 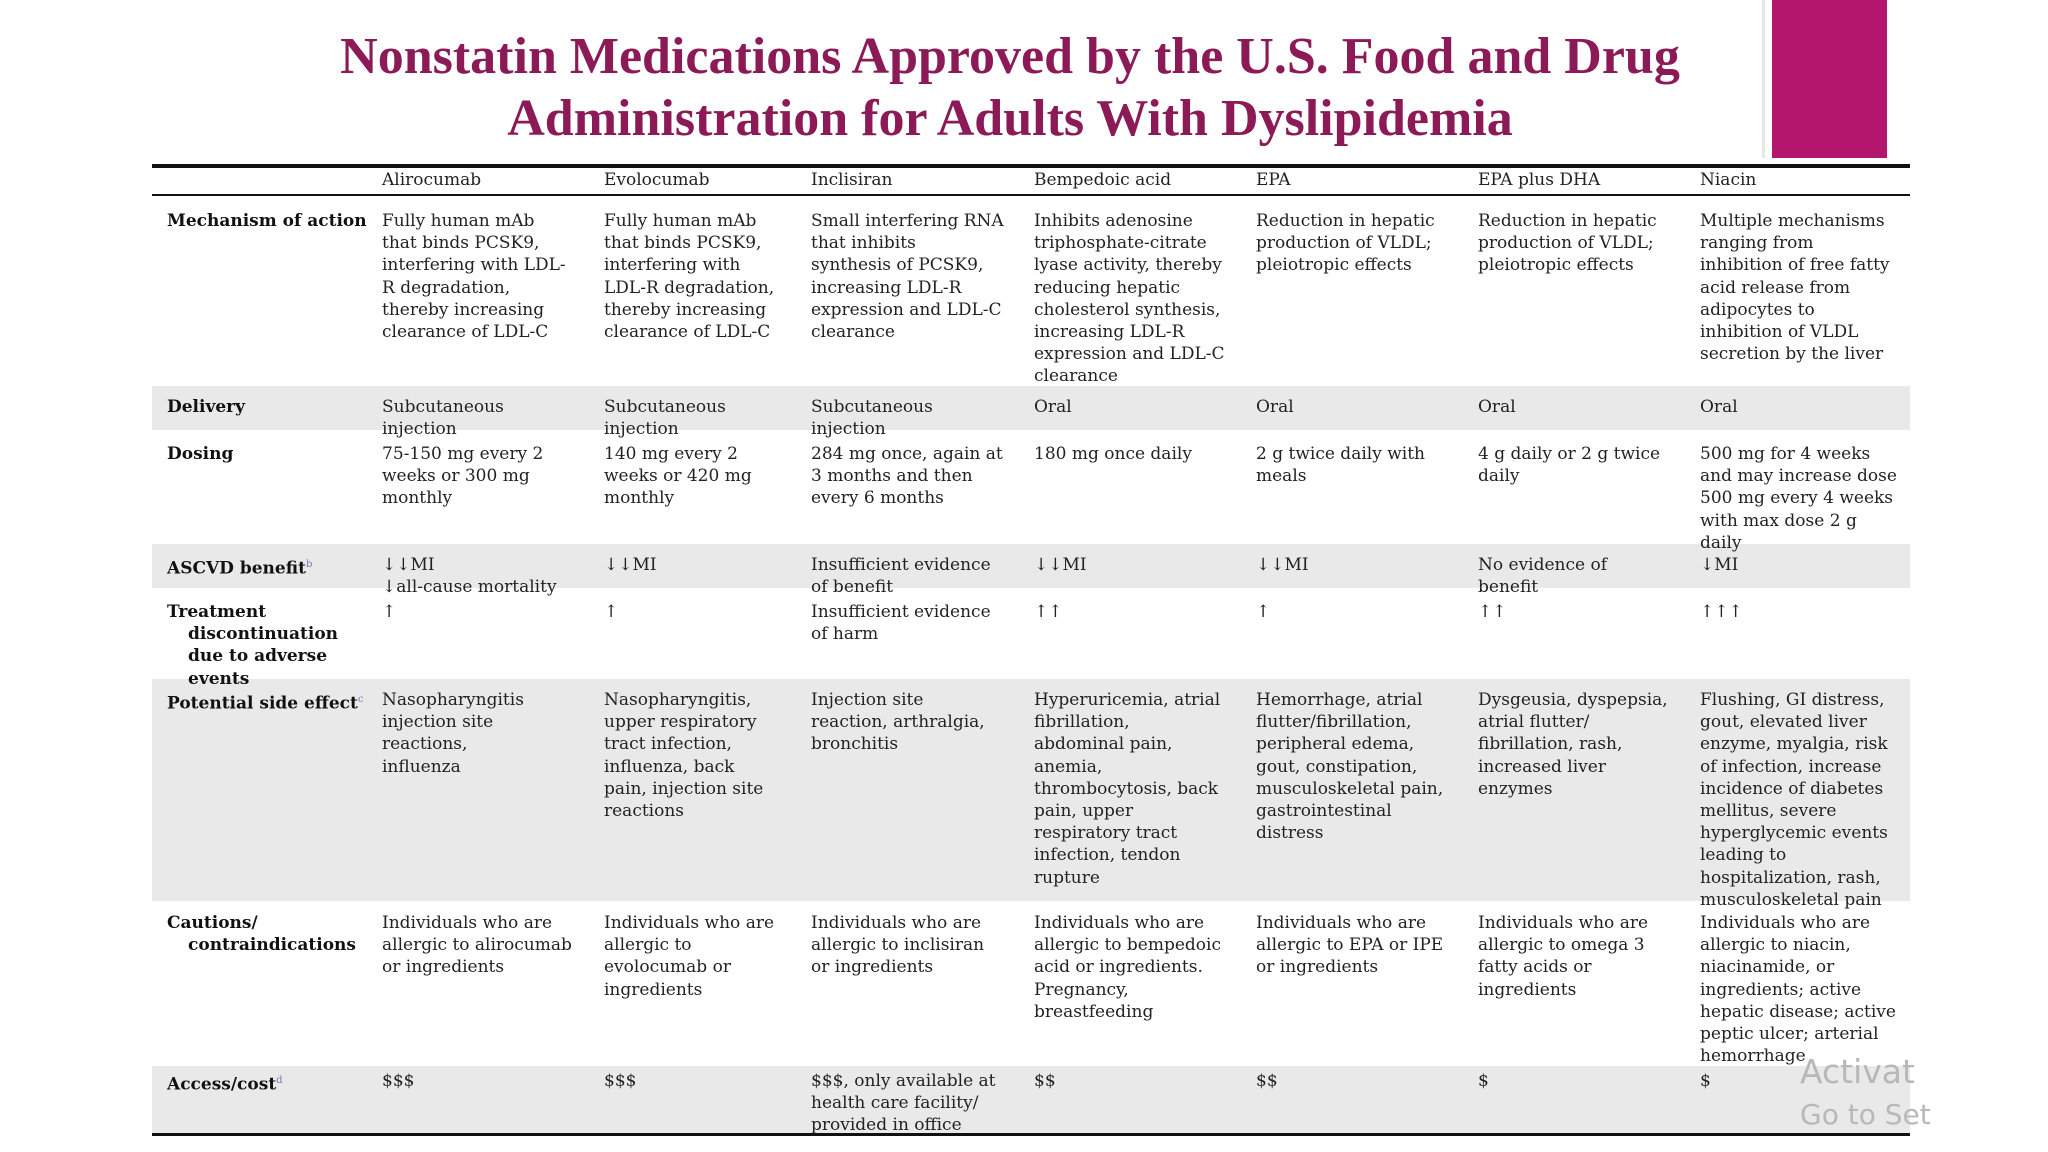 What do you see at coordinates (1282, 565) in the screenshot?
I see `table-cell: ↓↓MI` at bounding box center [1282, 565].